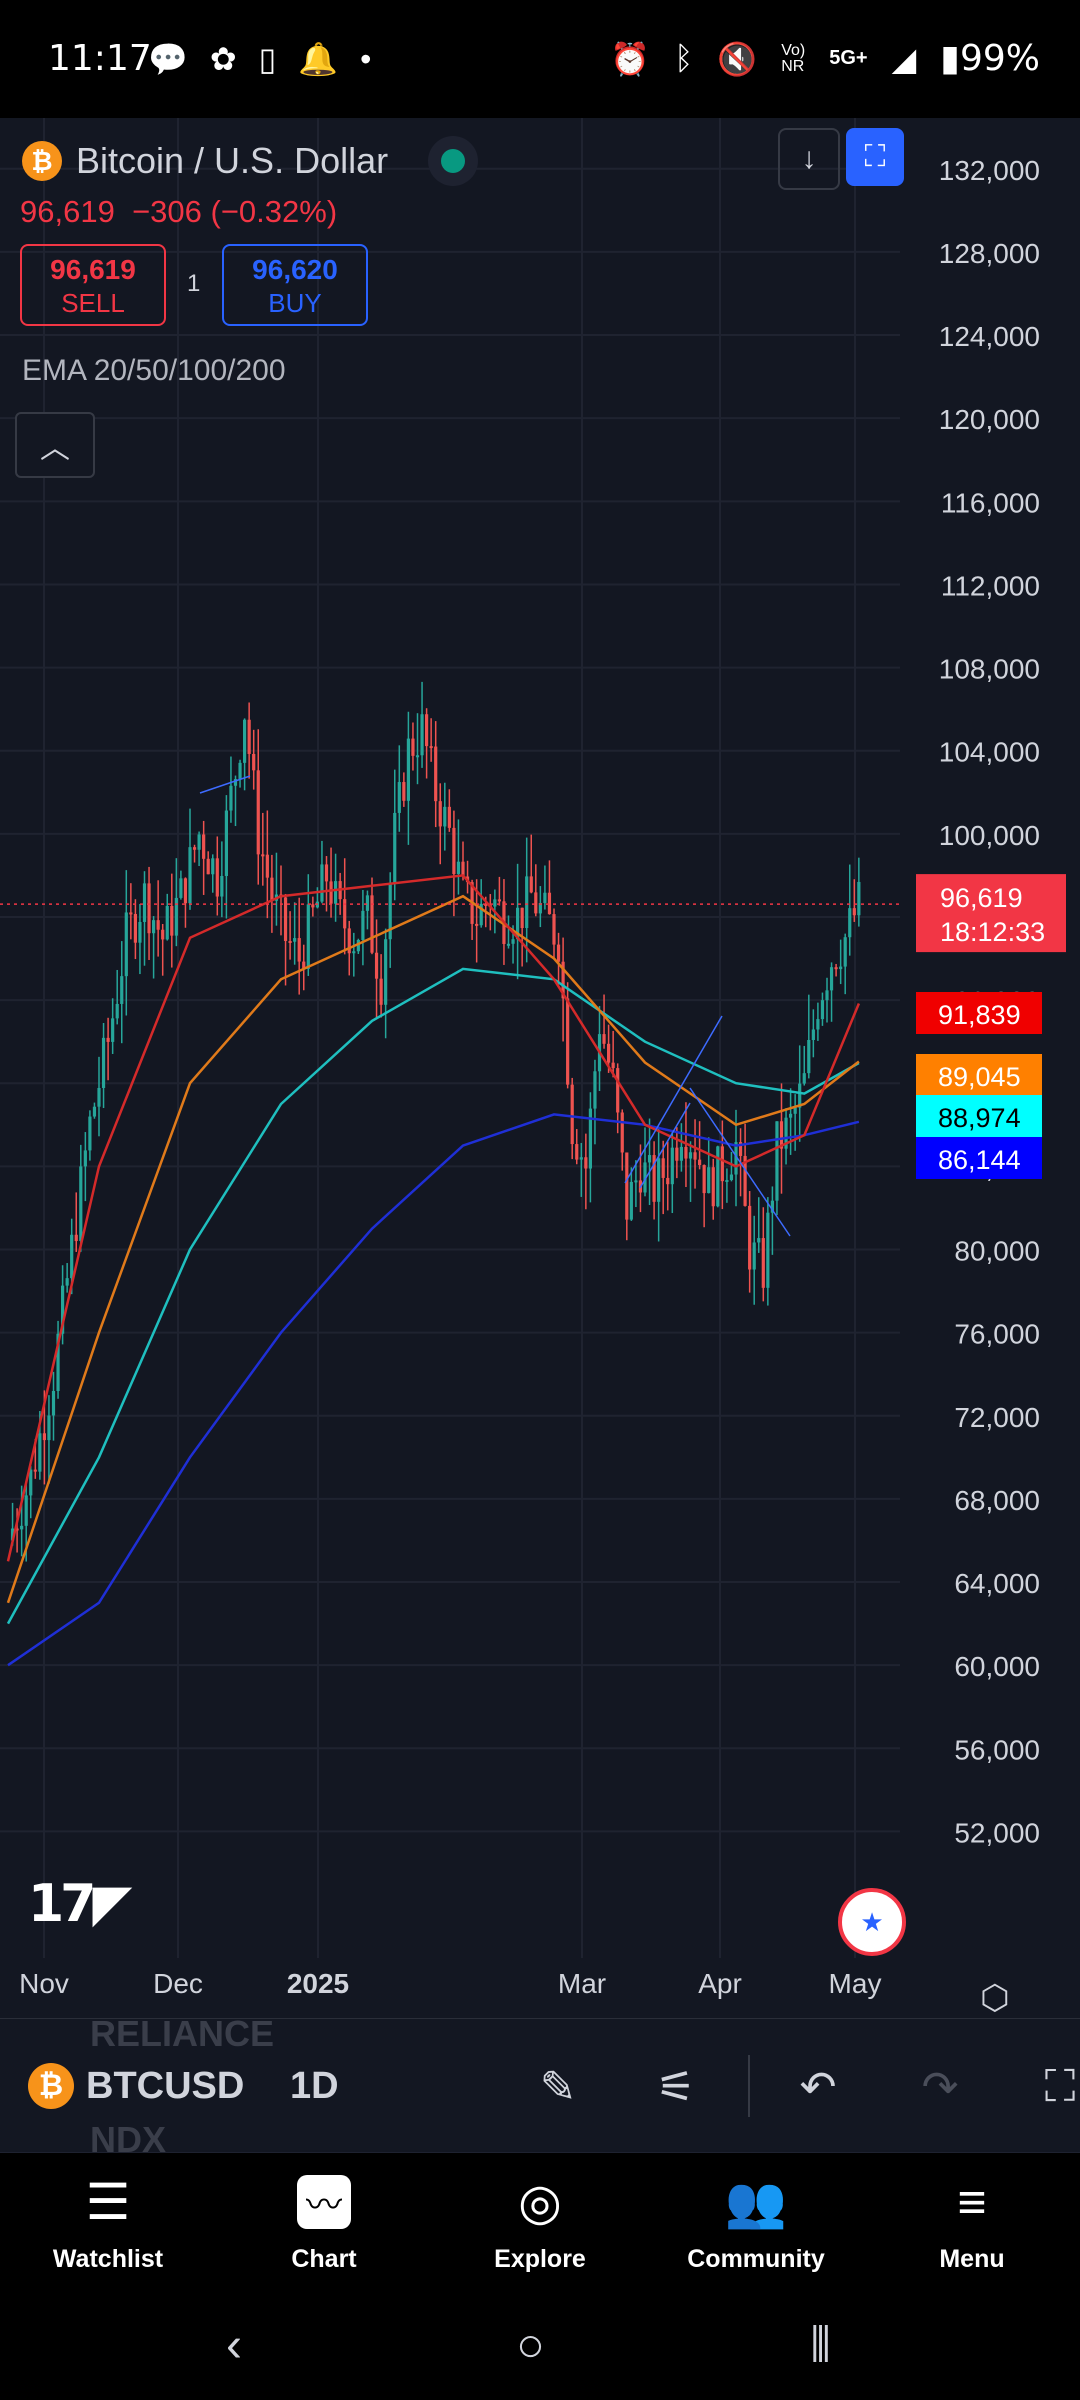 The image size is (1080, 2400). Describe the element at coordinates (295, 285) in the screenshot. I see `buy-button: 96,620 BUY` at that location.